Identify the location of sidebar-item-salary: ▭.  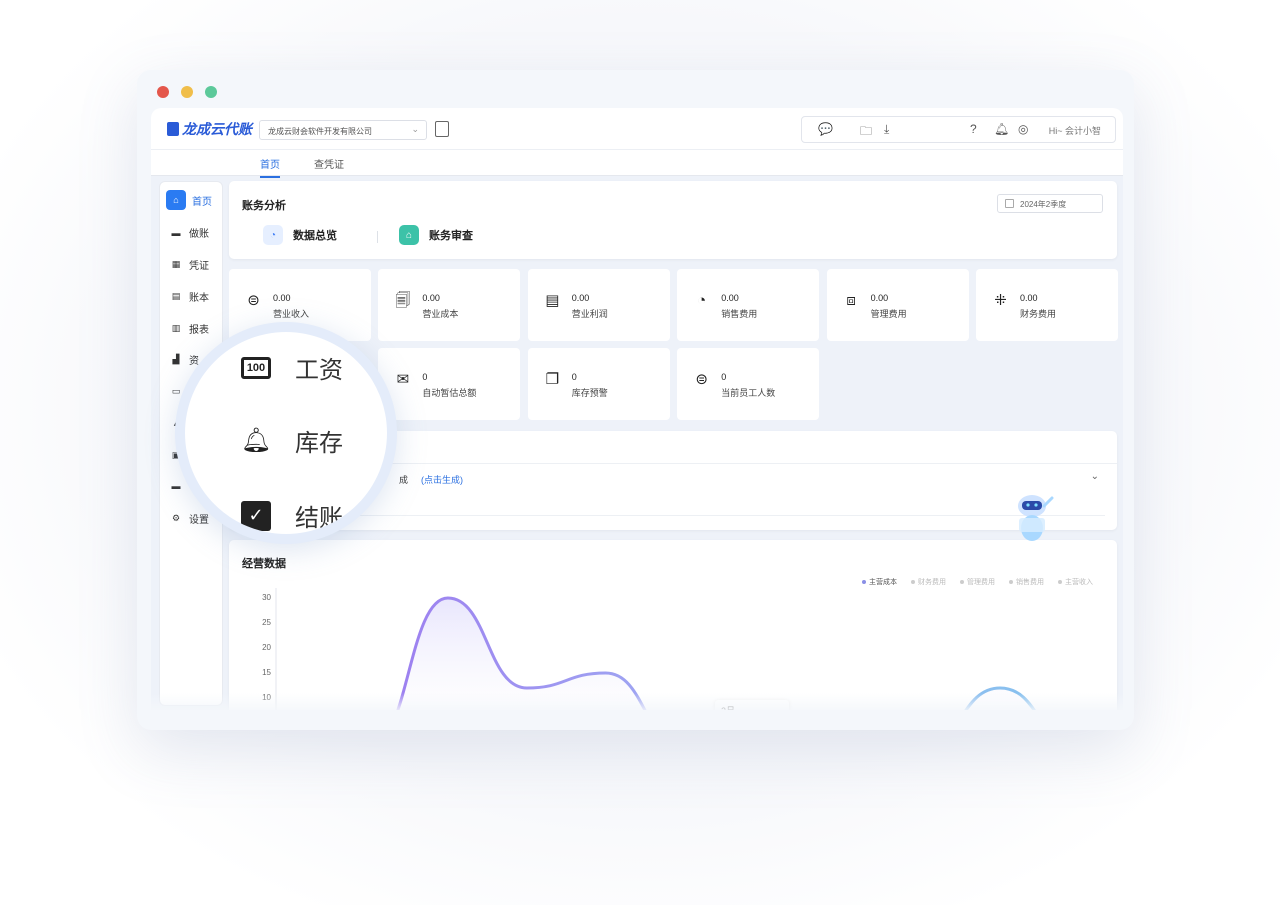
(176, 391).